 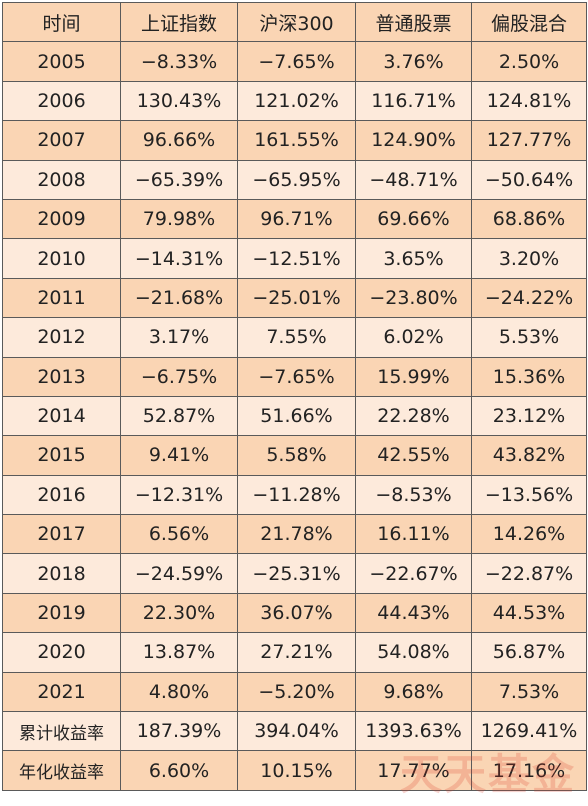 I want to click on table-cell: 36.07%, so click(x=296, y=613).